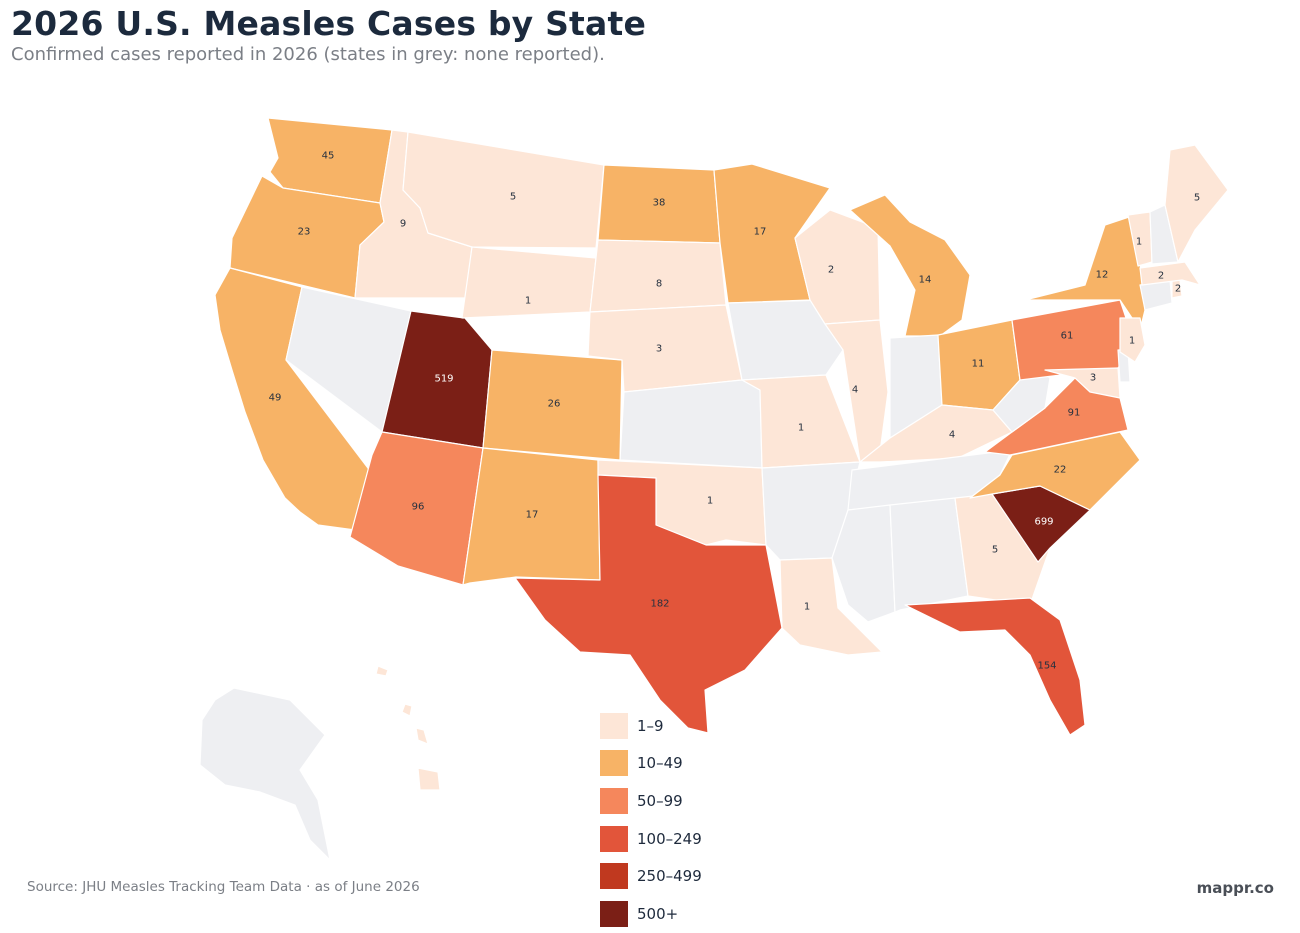 The height and width of the screenshot is (933, 1300). I want to click on state-label-ga: 5, so click(995, 550).